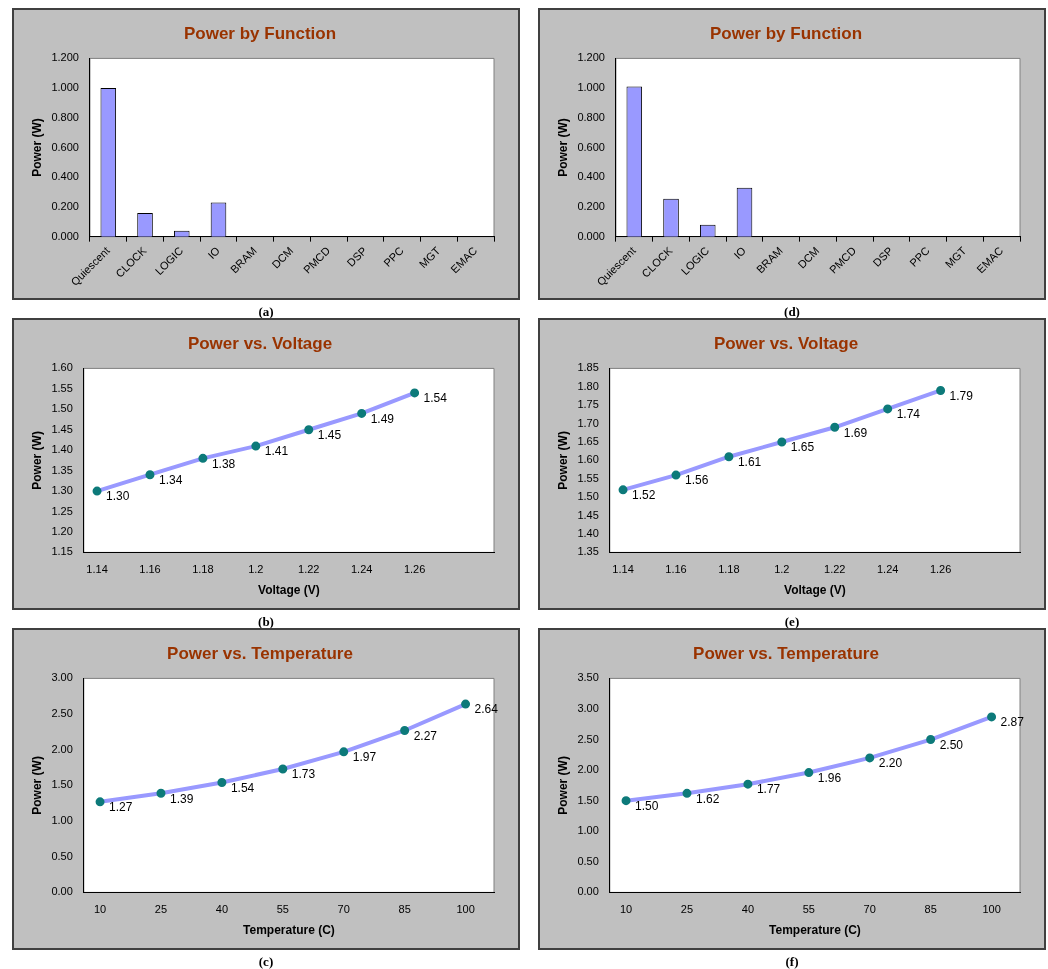  Describe the element at coordinates (792, 622) in the screenshot. I see `text: (e)` at that location.